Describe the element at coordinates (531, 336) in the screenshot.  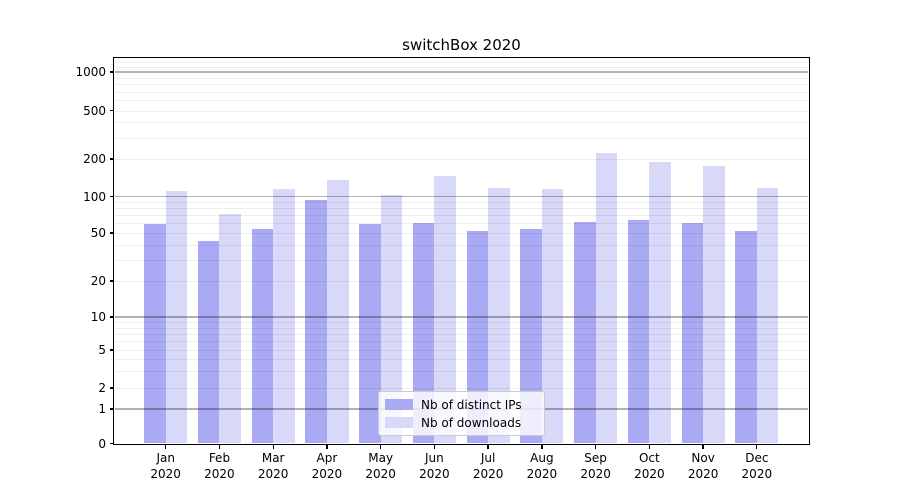
I see `bar-distinct-ips-aug` at that location.